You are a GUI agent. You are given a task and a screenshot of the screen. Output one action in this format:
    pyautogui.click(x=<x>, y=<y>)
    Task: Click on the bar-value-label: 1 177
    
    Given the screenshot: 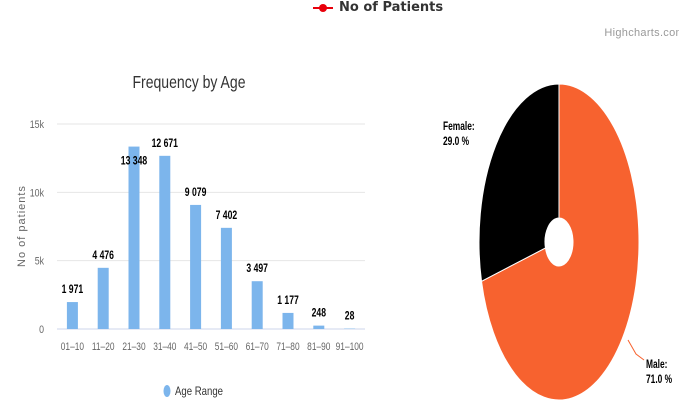 What is the action you would take?
    pyautogui.click(x=288, y=301)
    